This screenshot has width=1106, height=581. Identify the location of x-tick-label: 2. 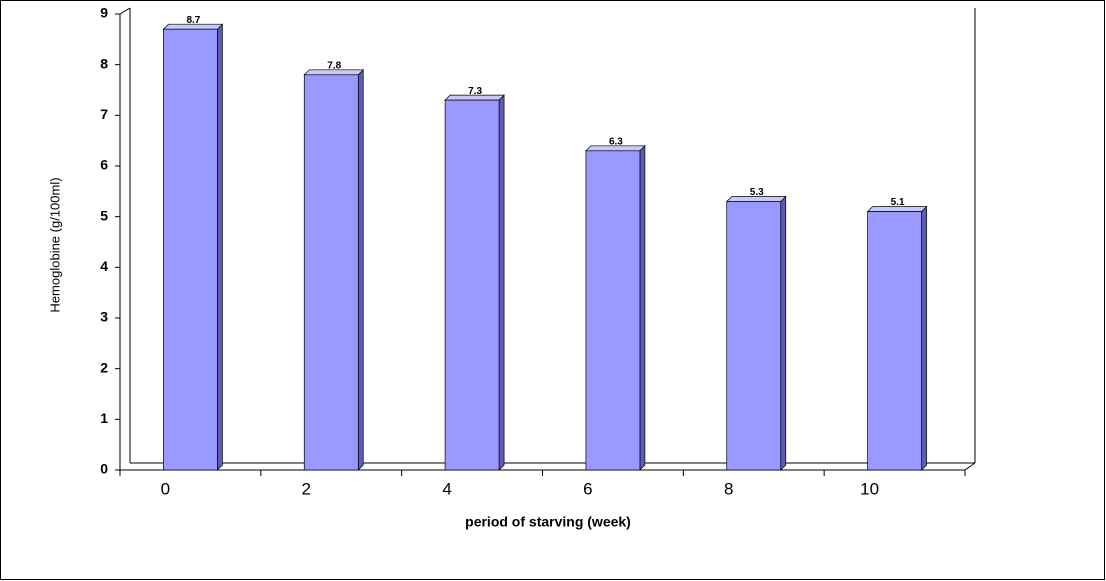
(306, 488).